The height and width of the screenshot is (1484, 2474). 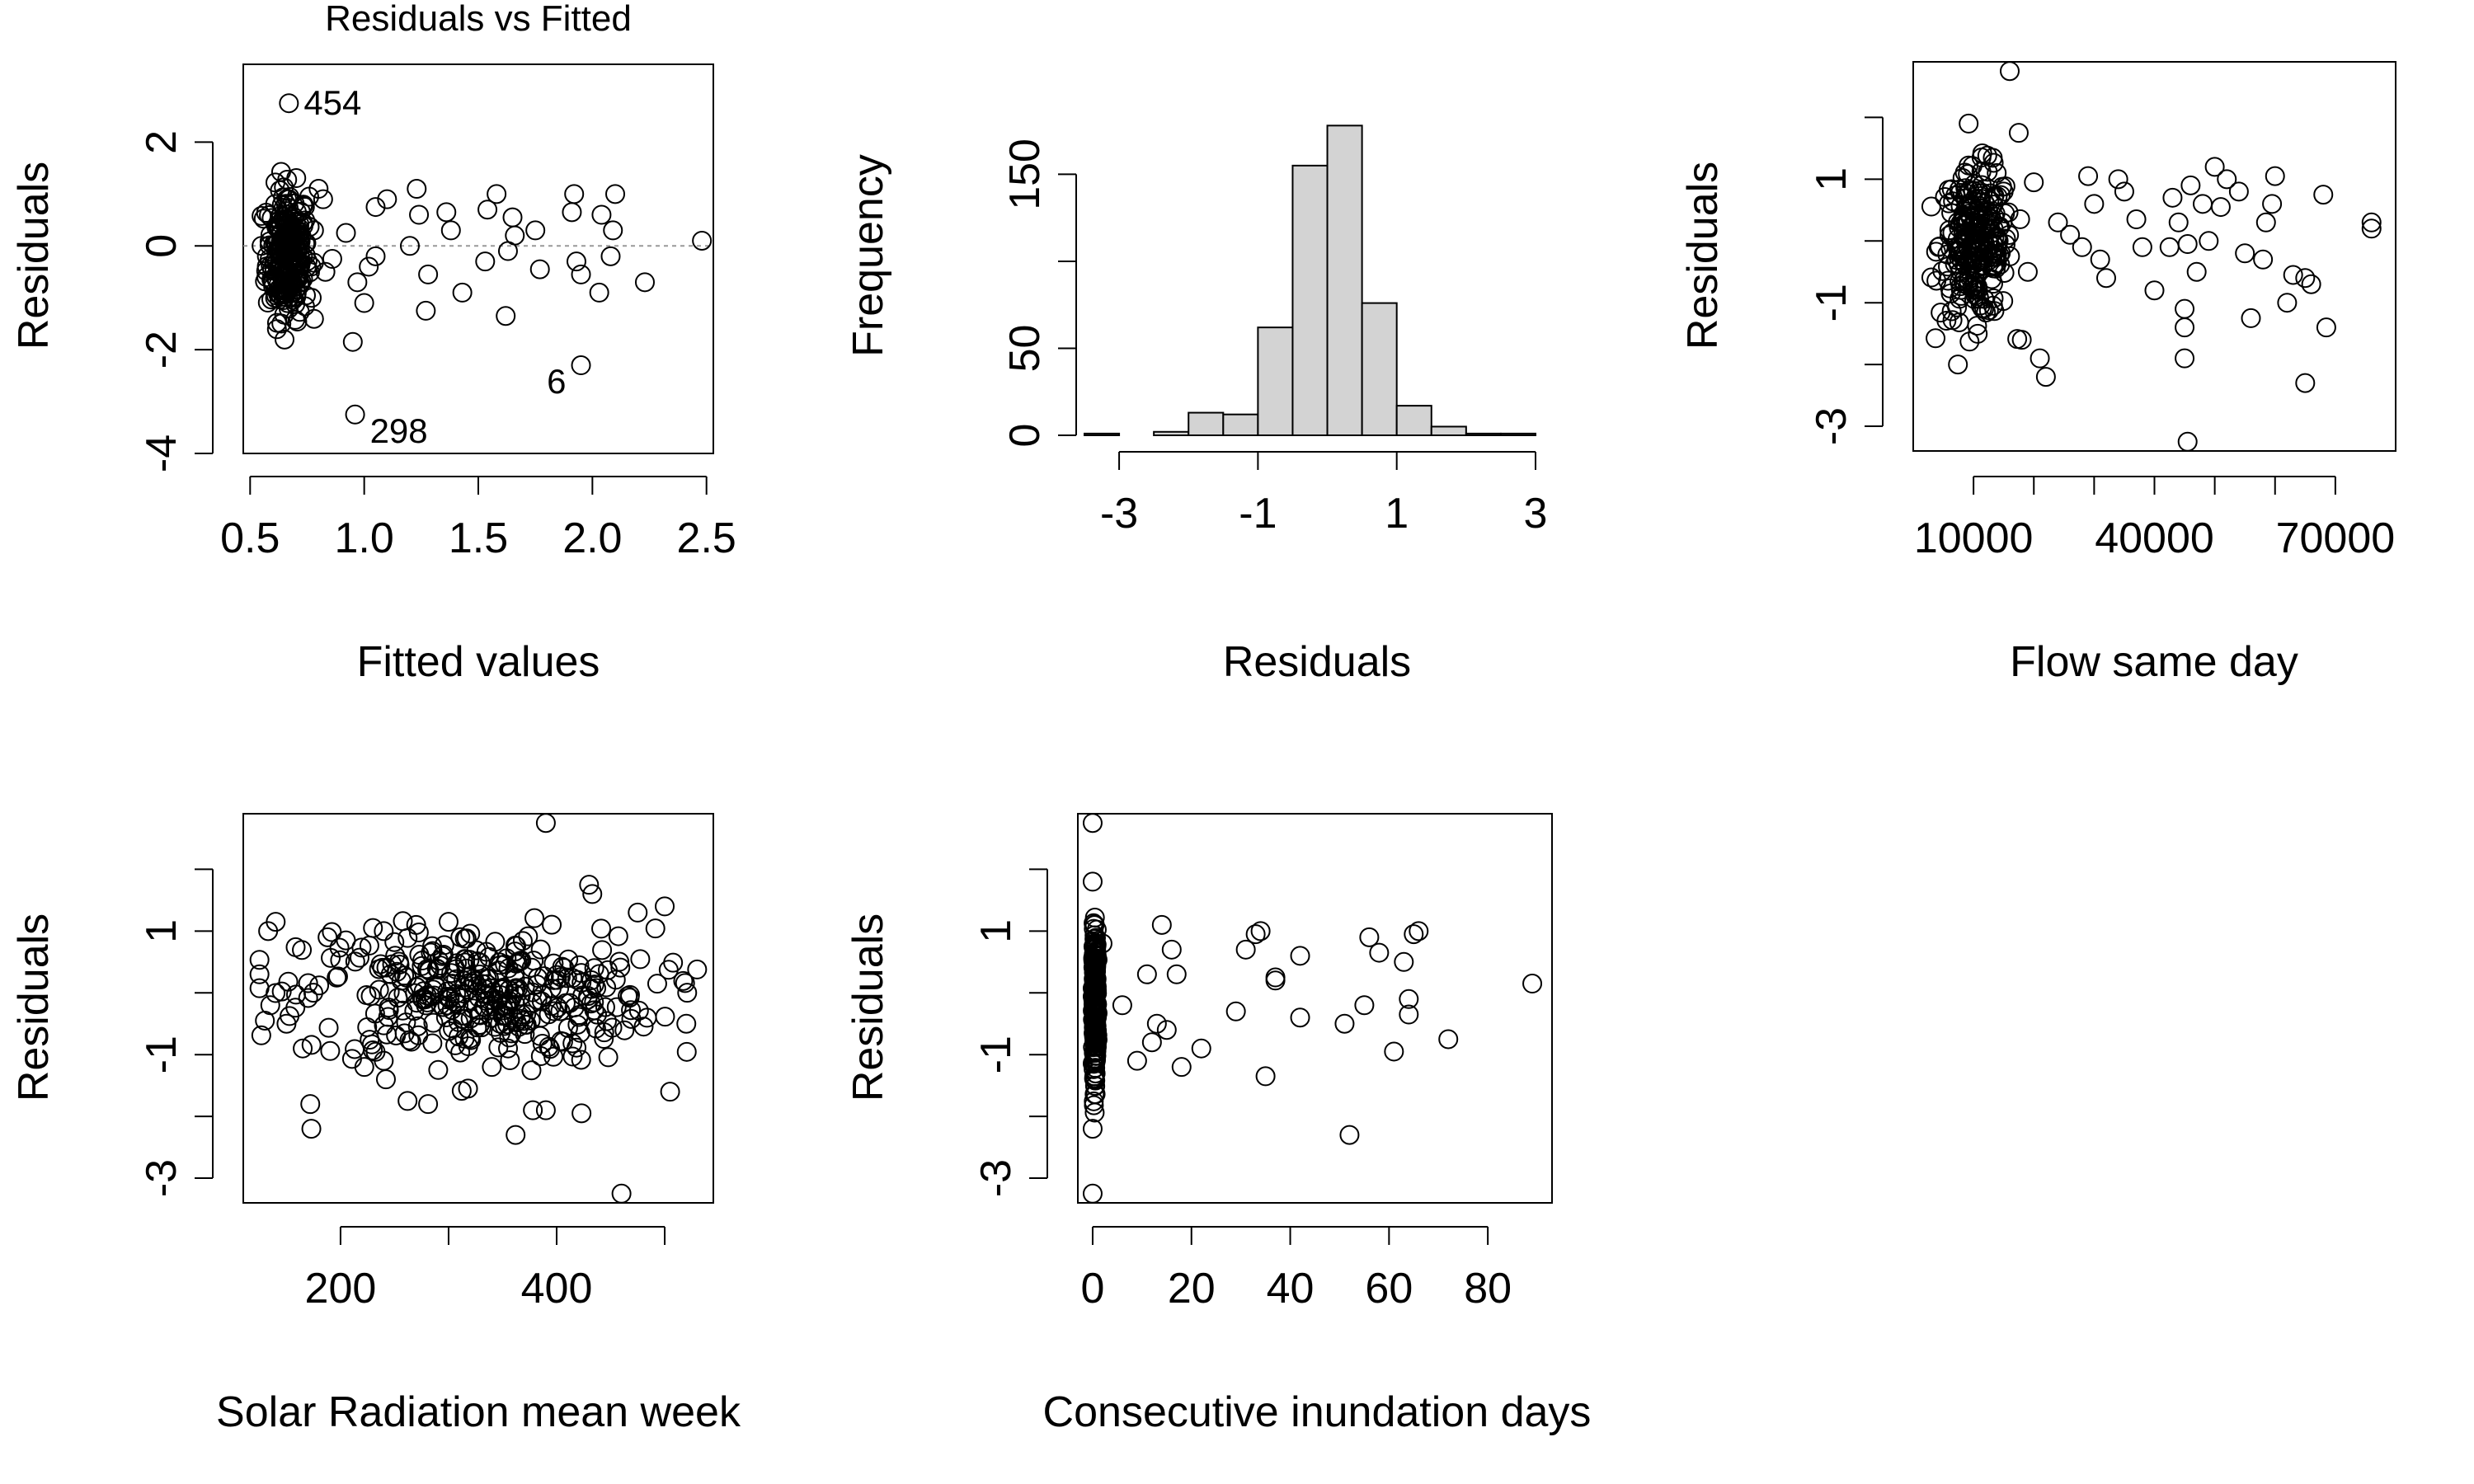 What do you see at coordinates (1397, 514) in the screenshot?
I see `x-tick-label: 1` at bounding box center [1397, 514].